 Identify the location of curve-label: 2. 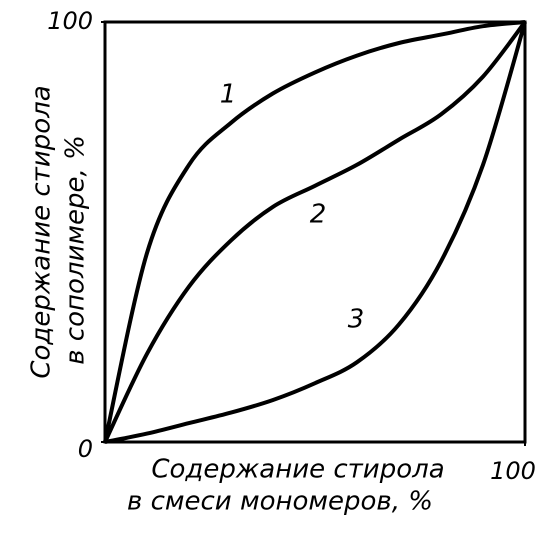
(318, 215).